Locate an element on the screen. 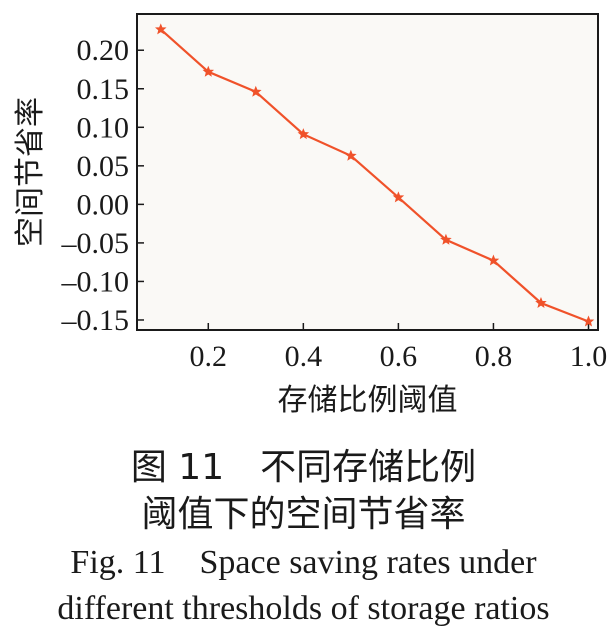  y-tick-label: 0.00 is located at coordinates (103, 204).